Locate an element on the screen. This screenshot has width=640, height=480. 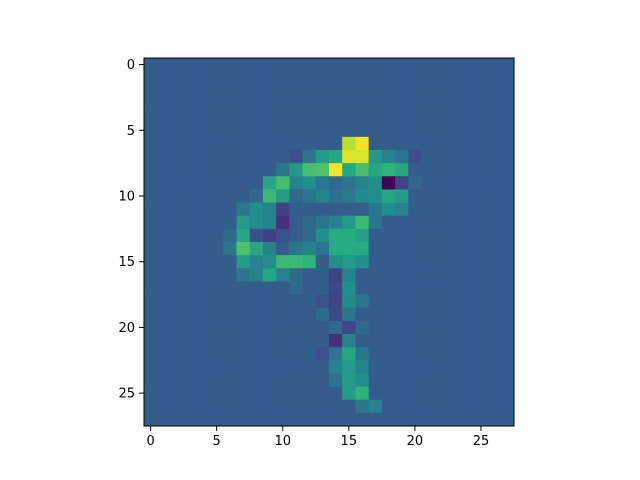
y-axis: 0 5 10 15 20 25 is located at coordinates (131, 230).